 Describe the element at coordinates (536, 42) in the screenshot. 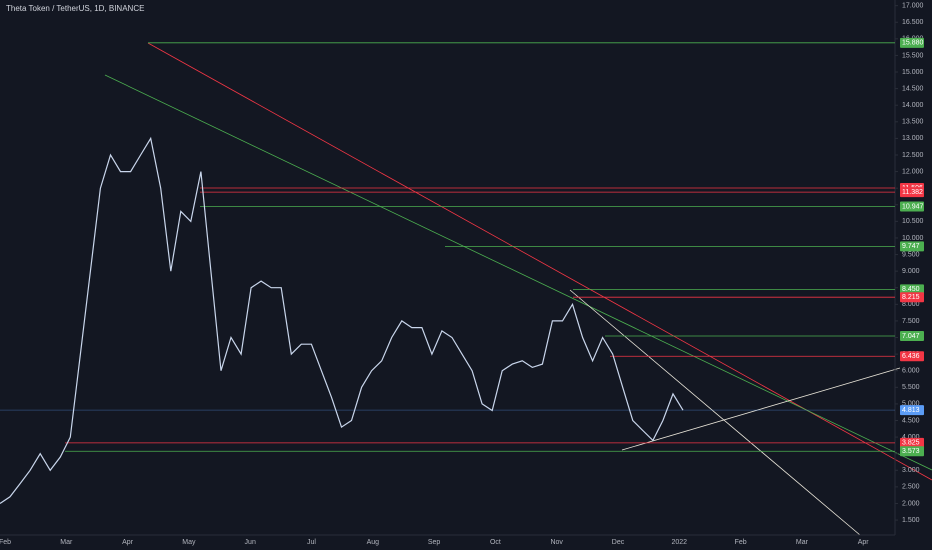

I see `level: 15.880` at that location.